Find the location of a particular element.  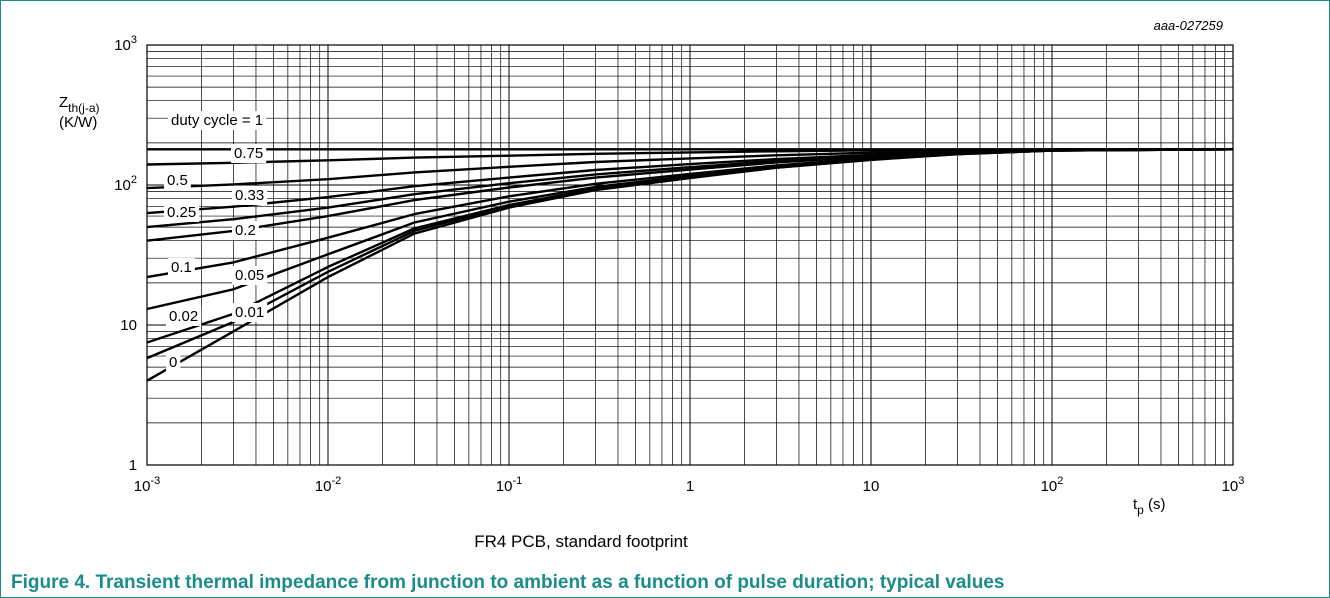

curve-label-0: duty cycle = 1 is located at coordinates (217, 120).